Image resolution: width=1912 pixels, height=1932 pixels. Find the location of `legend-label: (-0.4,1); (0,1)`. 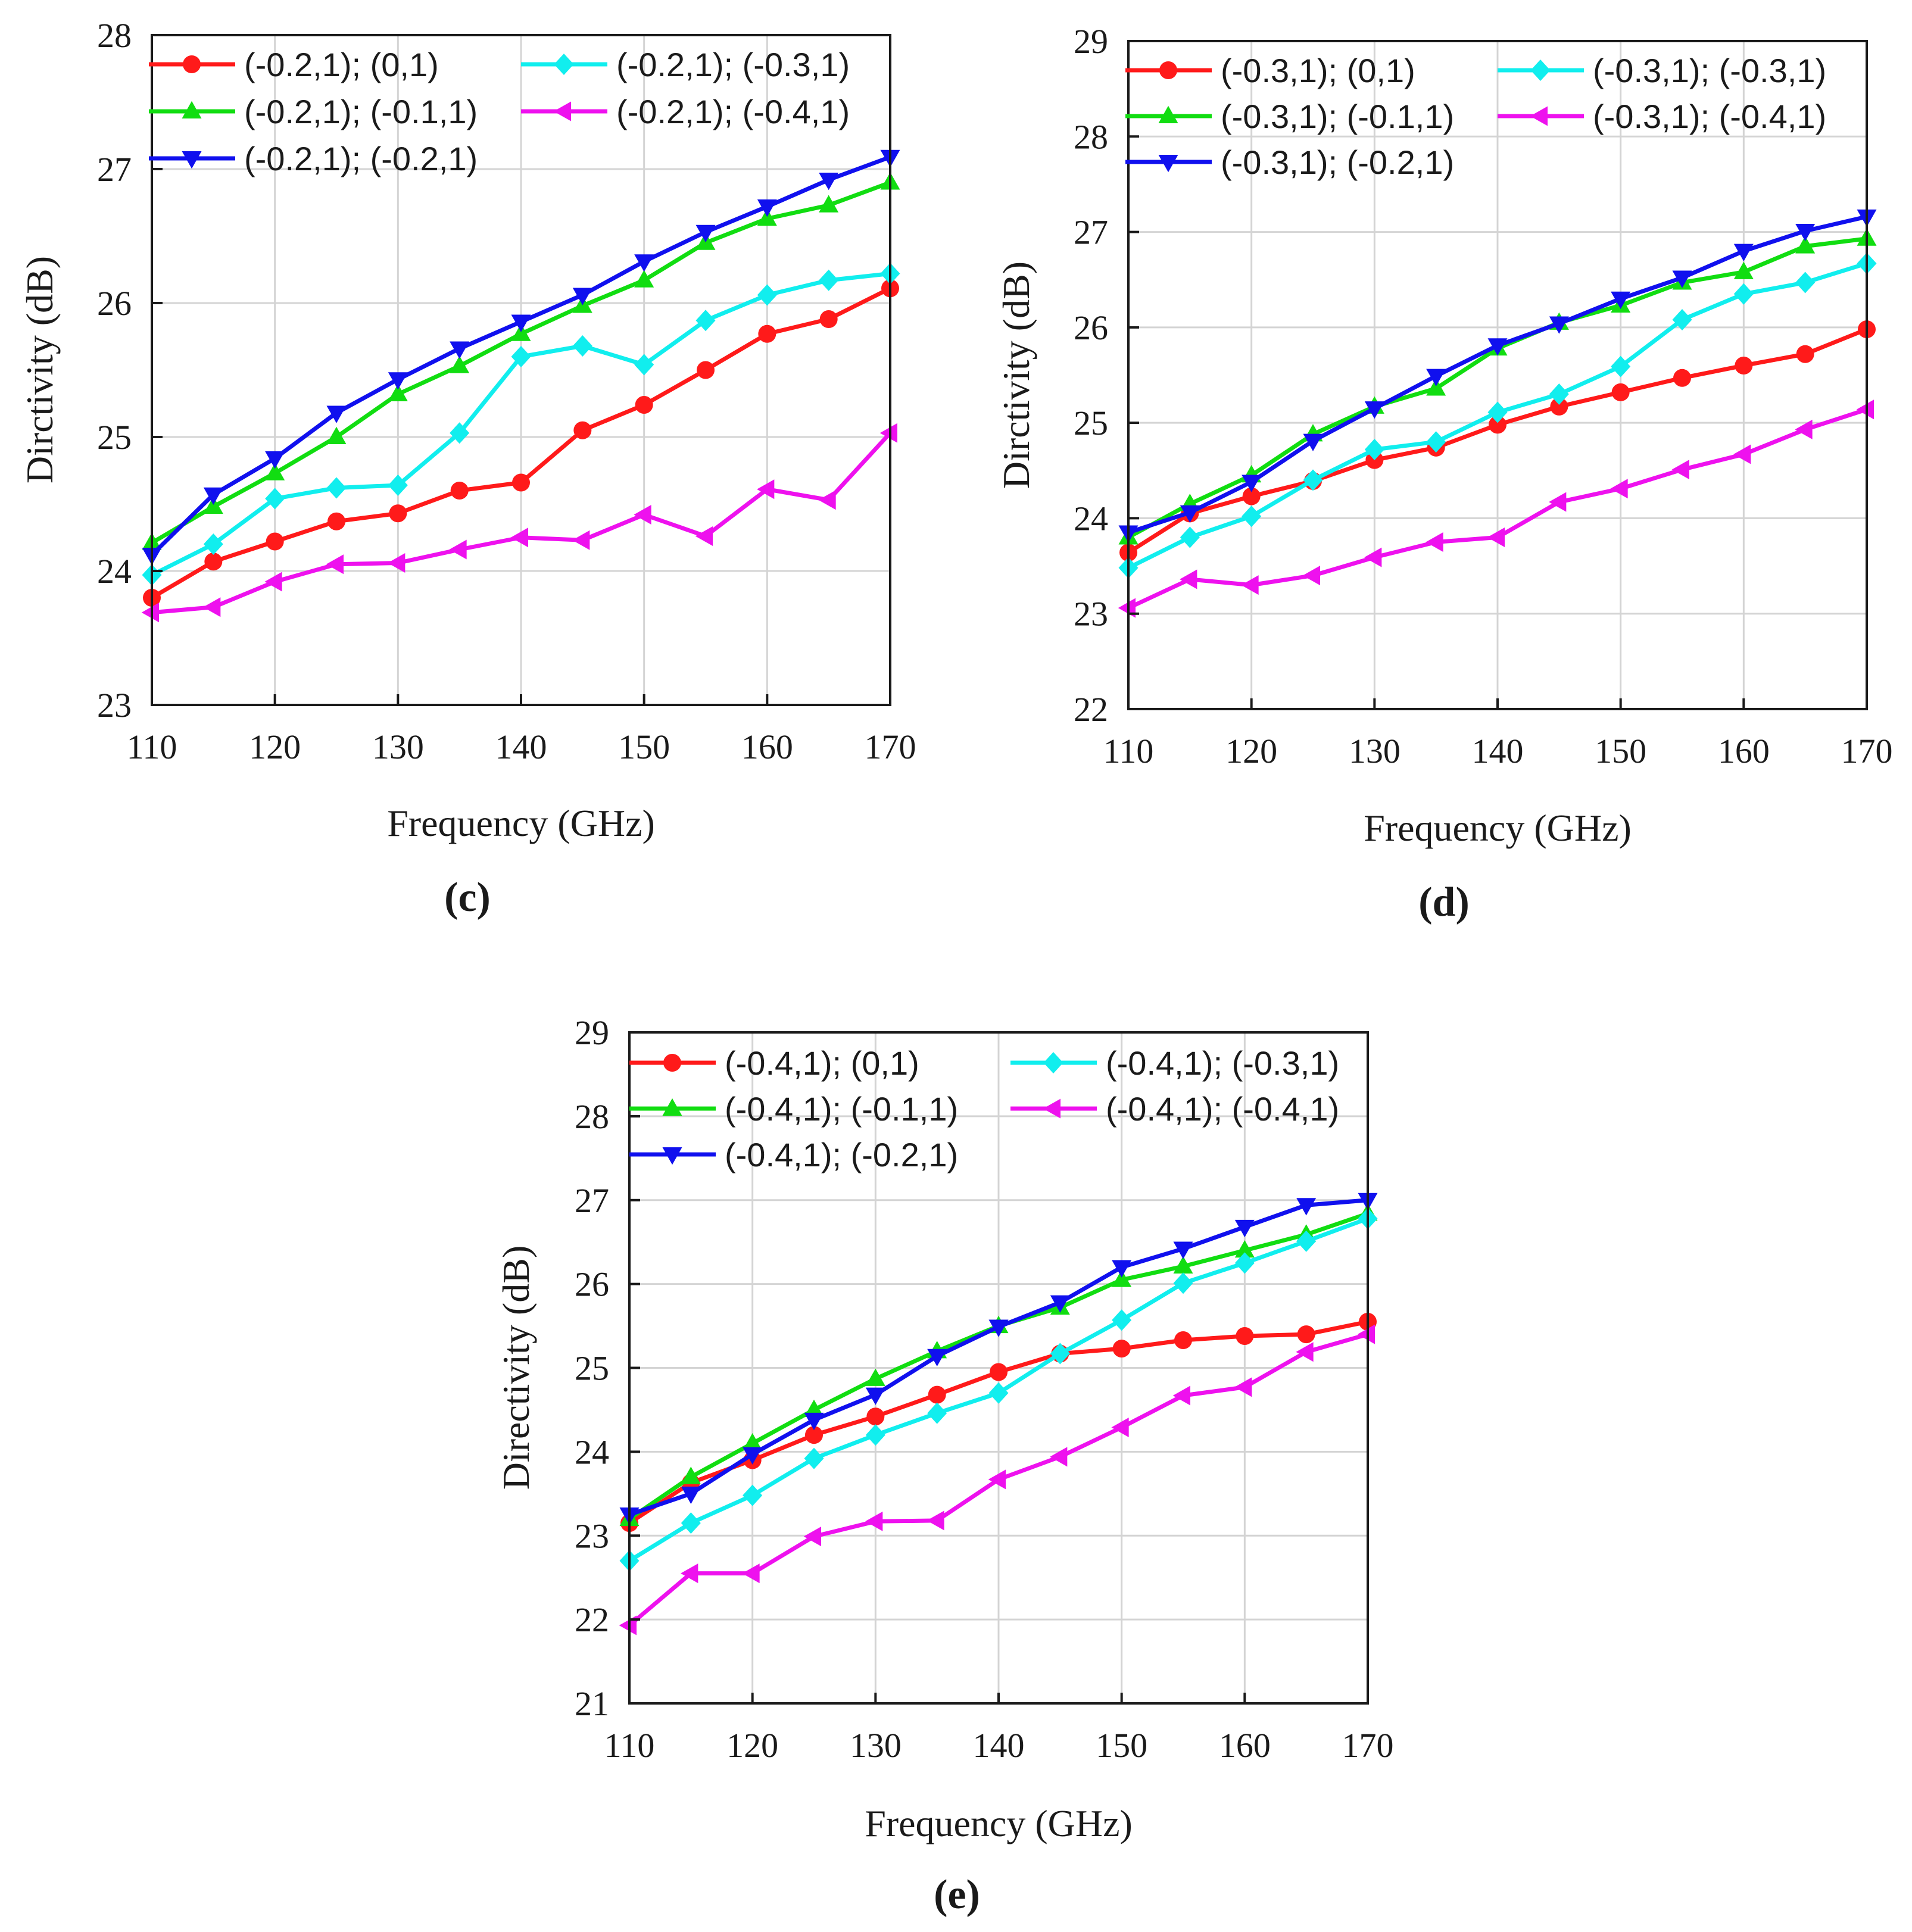

legend-label: (-0.4,1); (0,1) is located at coordinates (822, 1063).